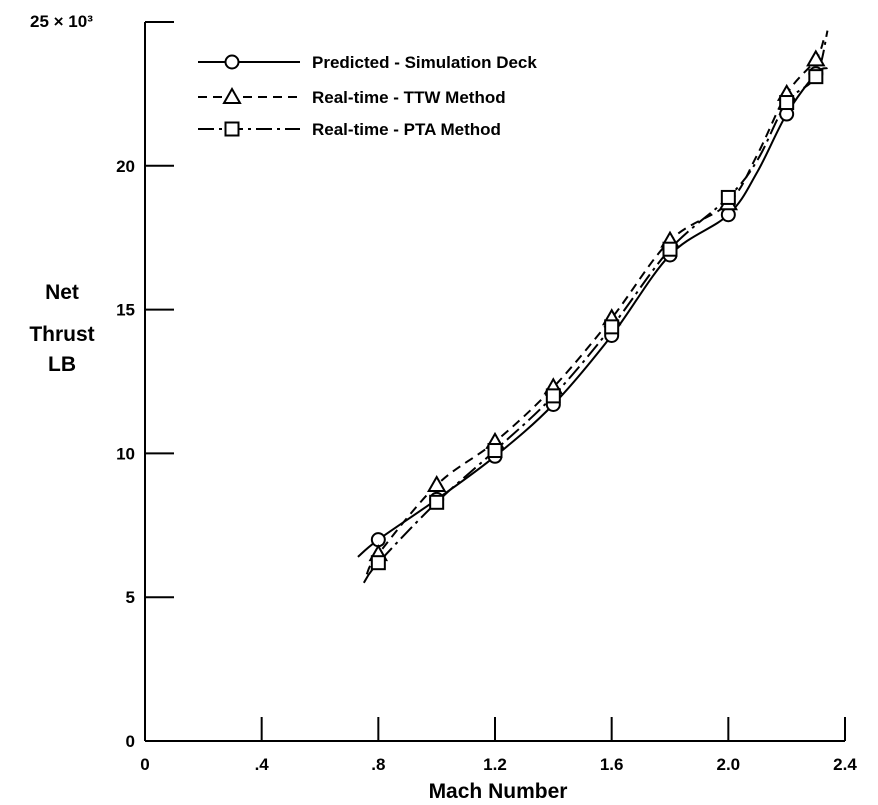 The width and height of the screenshot is (878, 805). Describe the element at coordinates (232, 95) in the screenshot. I see `legend-marker-triangle` at that location.